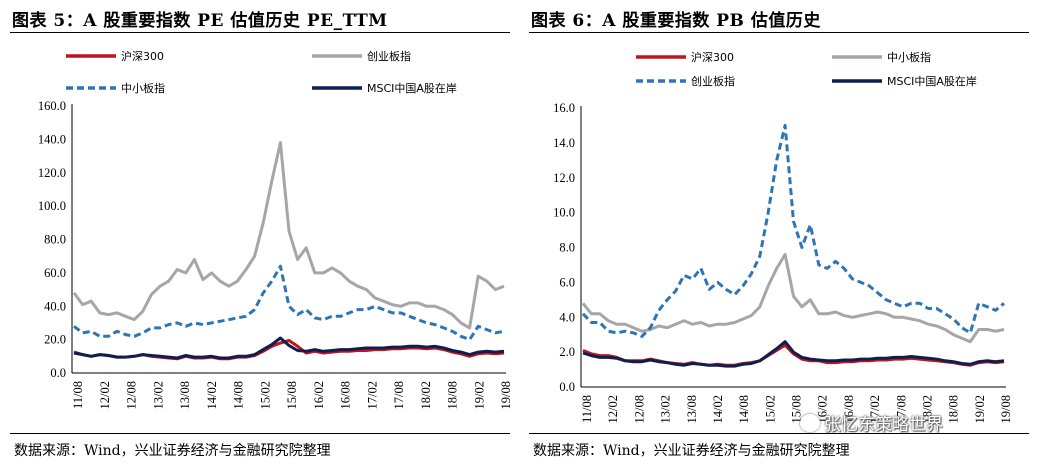  Describe the element at coordinates (810, 423) in the screenshot. I see `wechat-icon` at that location.